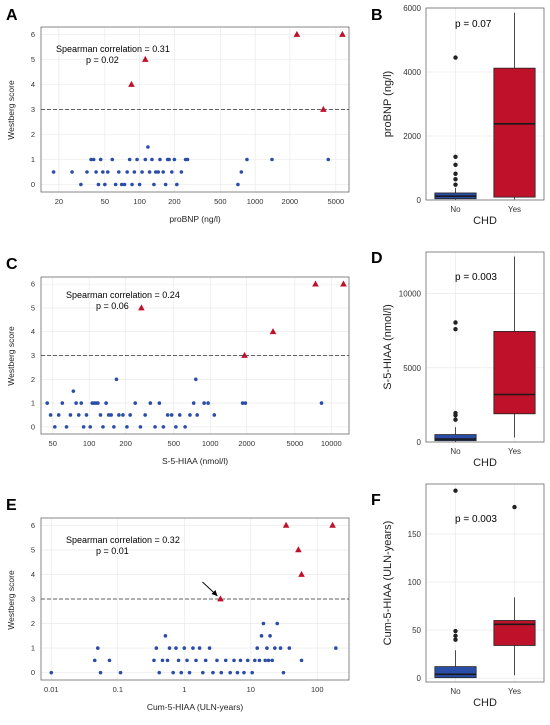  Describe the element at coordinates (12, 15) in the screenshot. I see `panel-letter: A` at that location.